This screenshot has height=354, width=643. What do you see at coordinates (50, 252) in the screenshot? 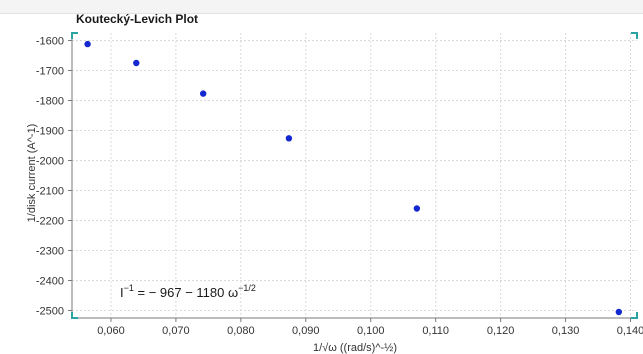
I see `y-tick-label: -2300` at bounding box center [50, 252].